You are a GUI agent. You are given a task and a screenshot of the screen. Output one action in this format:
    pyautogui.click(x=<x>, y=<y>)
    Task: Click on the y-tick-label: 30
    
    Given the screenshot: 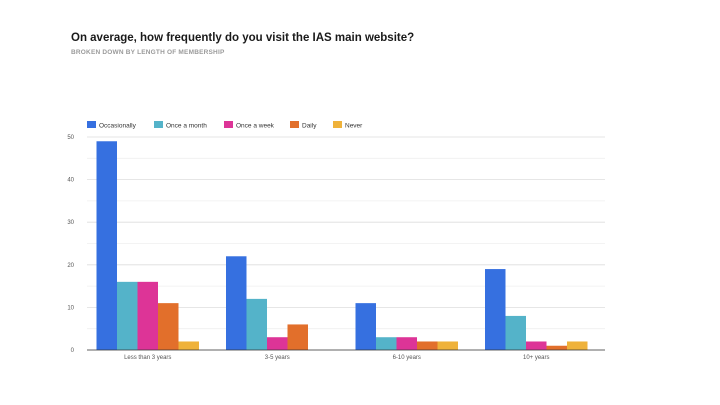 What is the action you would take?
    pyautogui.click(x=70, y=223)
    